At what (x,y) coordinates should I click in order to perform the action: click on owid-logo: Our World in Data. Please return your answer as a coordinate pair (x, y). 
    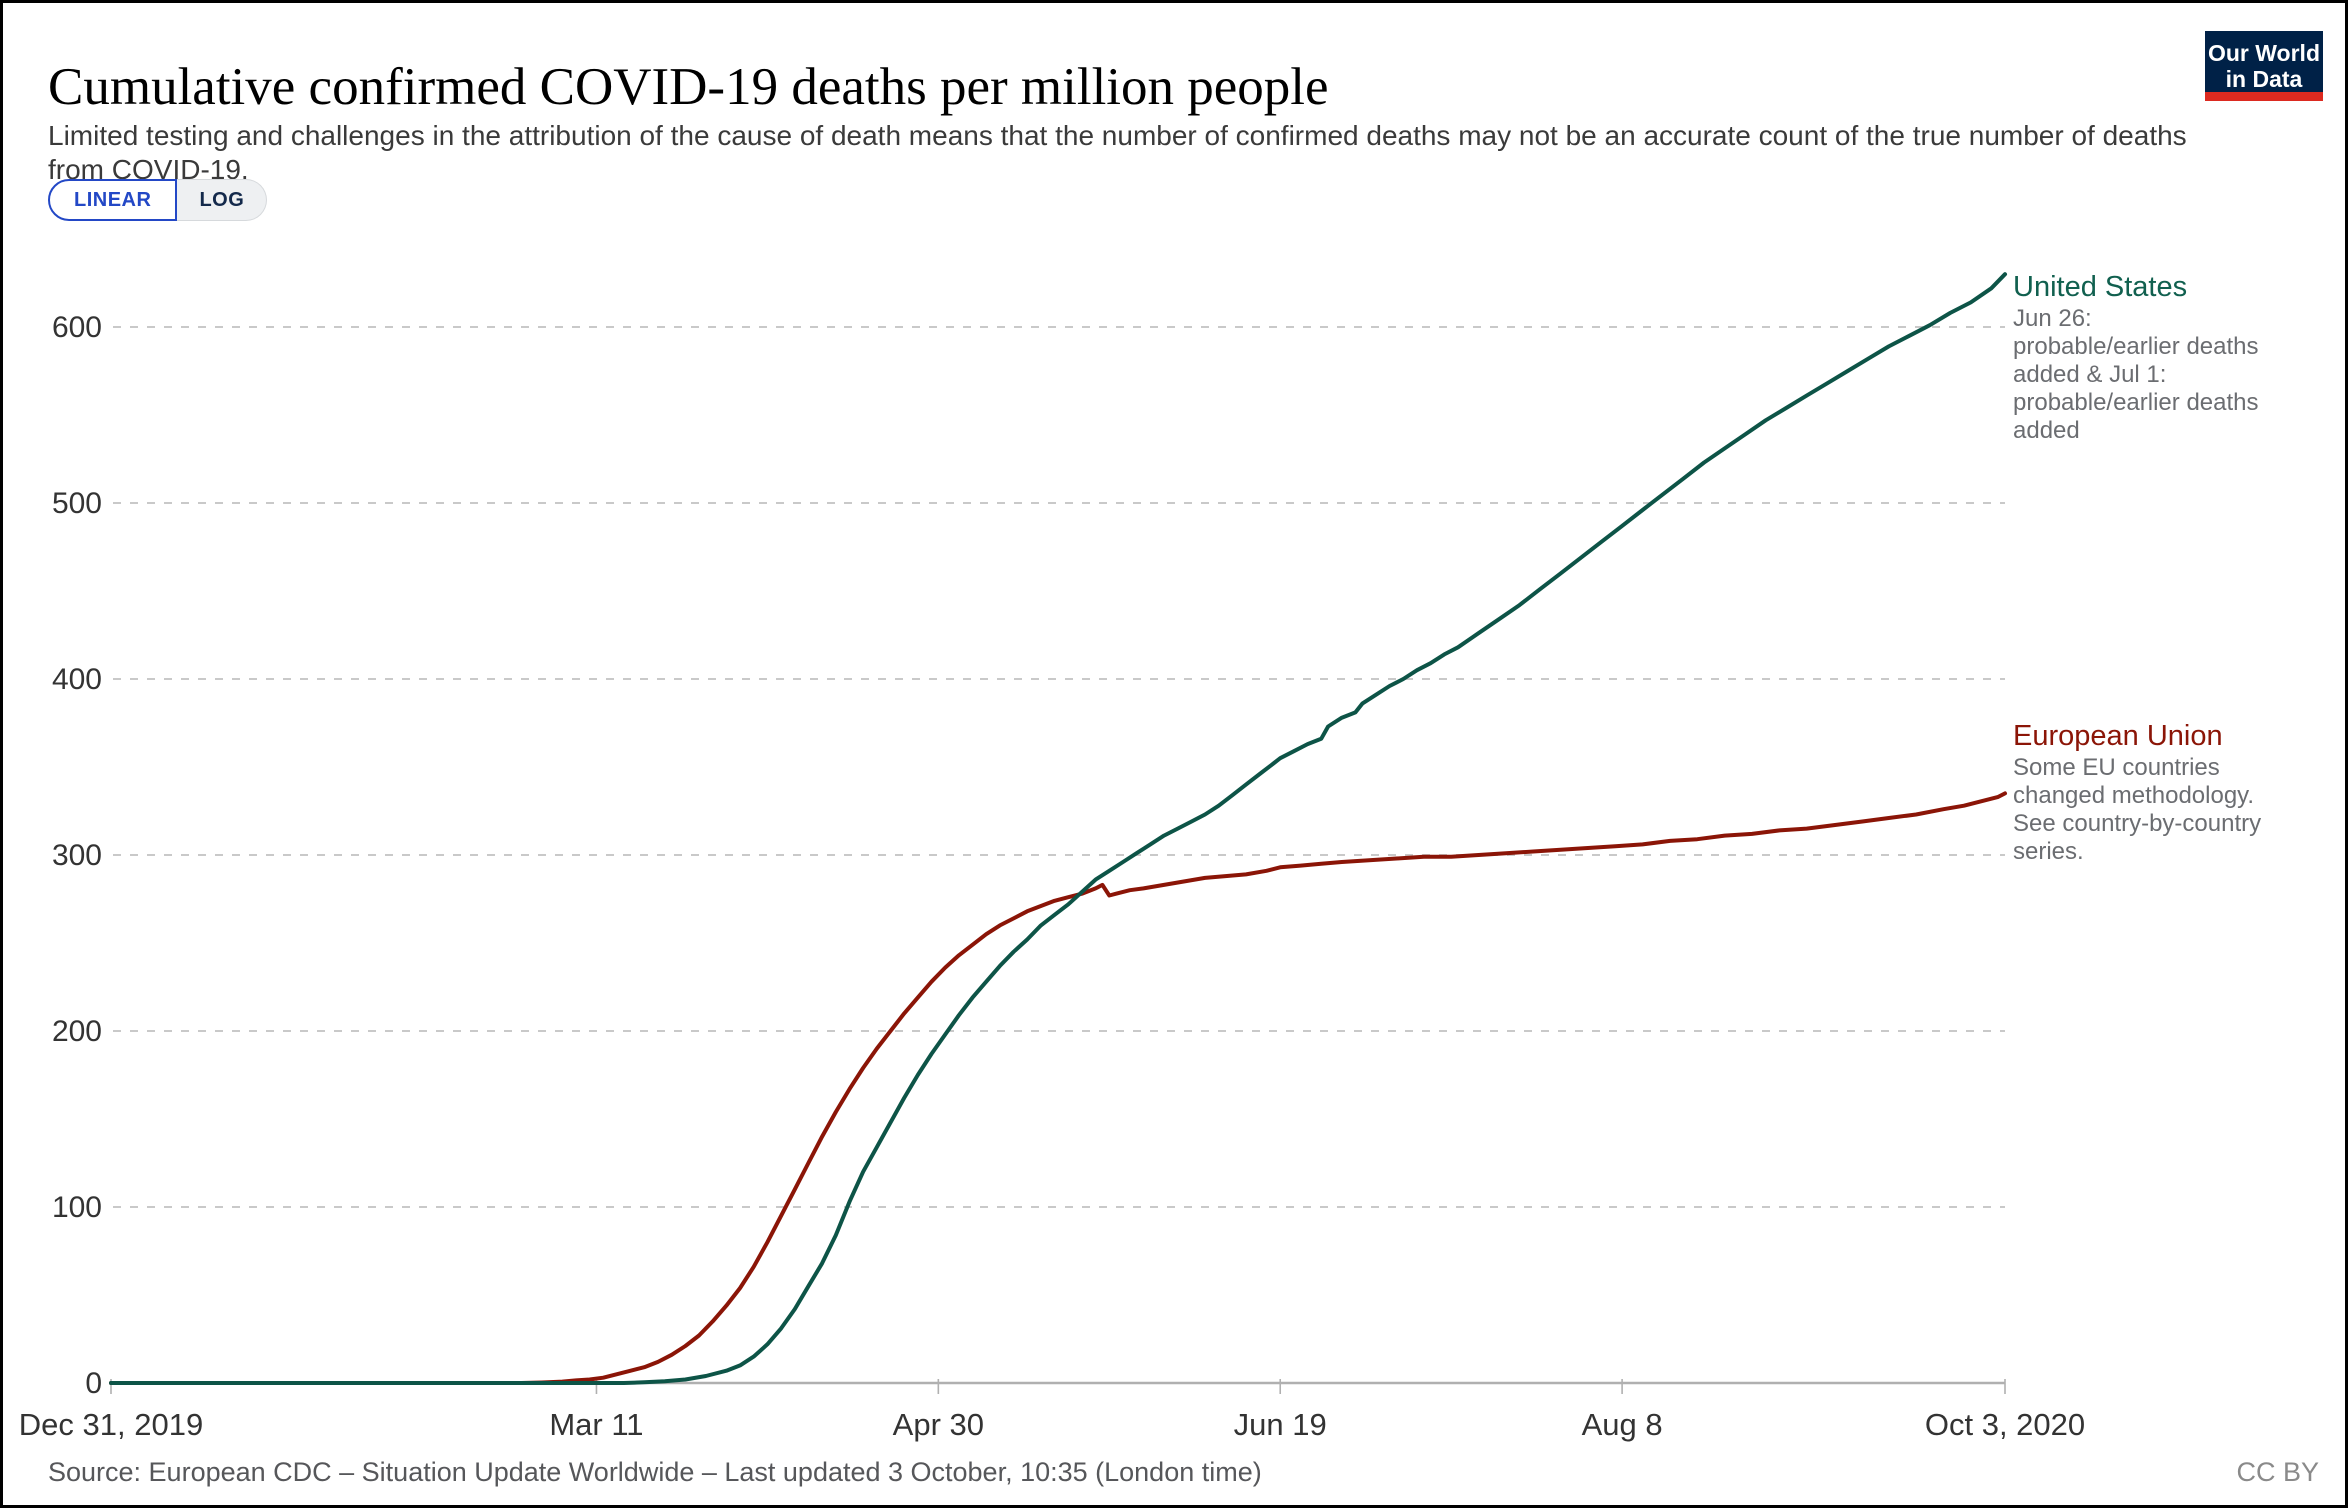
    Looking at the image, I should click on (2264, 66).